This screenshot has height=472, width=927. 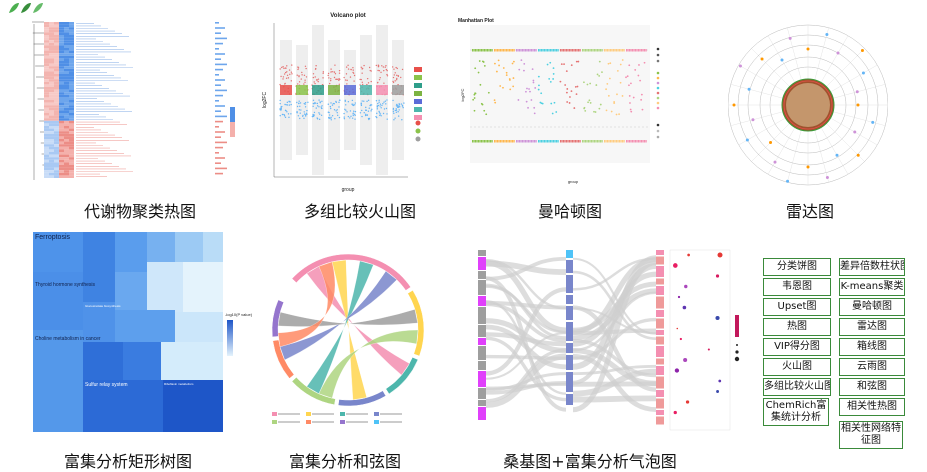 What do you see at coordinates (872, 347) in the screenshot?
I see `chart-type-item: 箱线图` at bounding box center [872, 347].